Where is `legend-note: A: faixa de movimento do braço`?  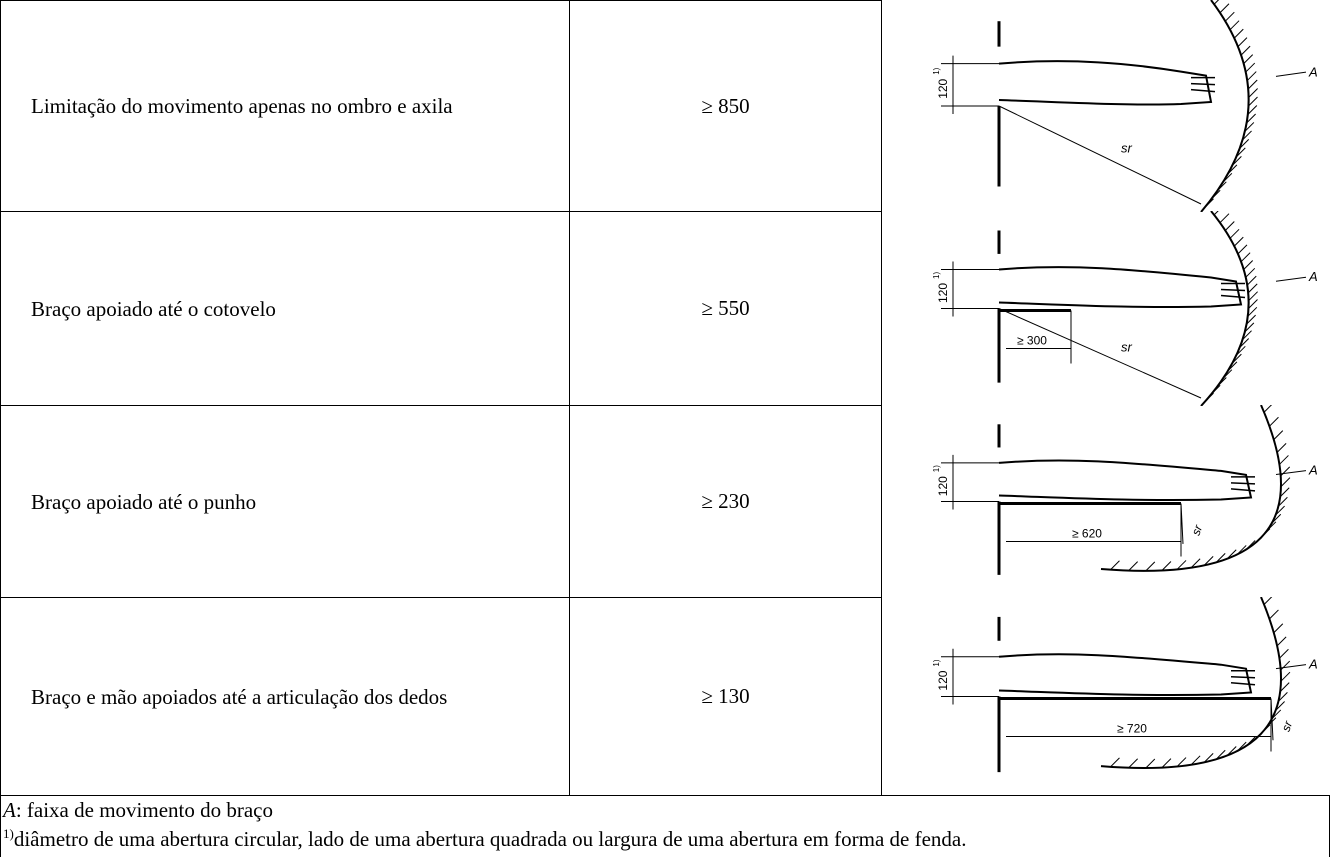
legend-note: A: faixa de movimento do braço is located at coordinates (666, 810).